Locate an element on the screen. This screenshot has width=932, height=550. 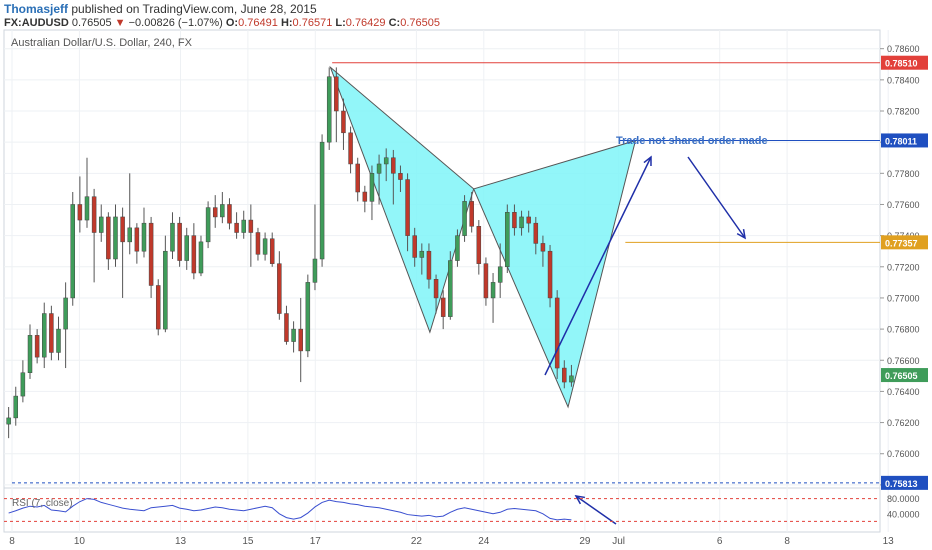
price-label-text: 0.78510 is located at coordinates (901, 64).